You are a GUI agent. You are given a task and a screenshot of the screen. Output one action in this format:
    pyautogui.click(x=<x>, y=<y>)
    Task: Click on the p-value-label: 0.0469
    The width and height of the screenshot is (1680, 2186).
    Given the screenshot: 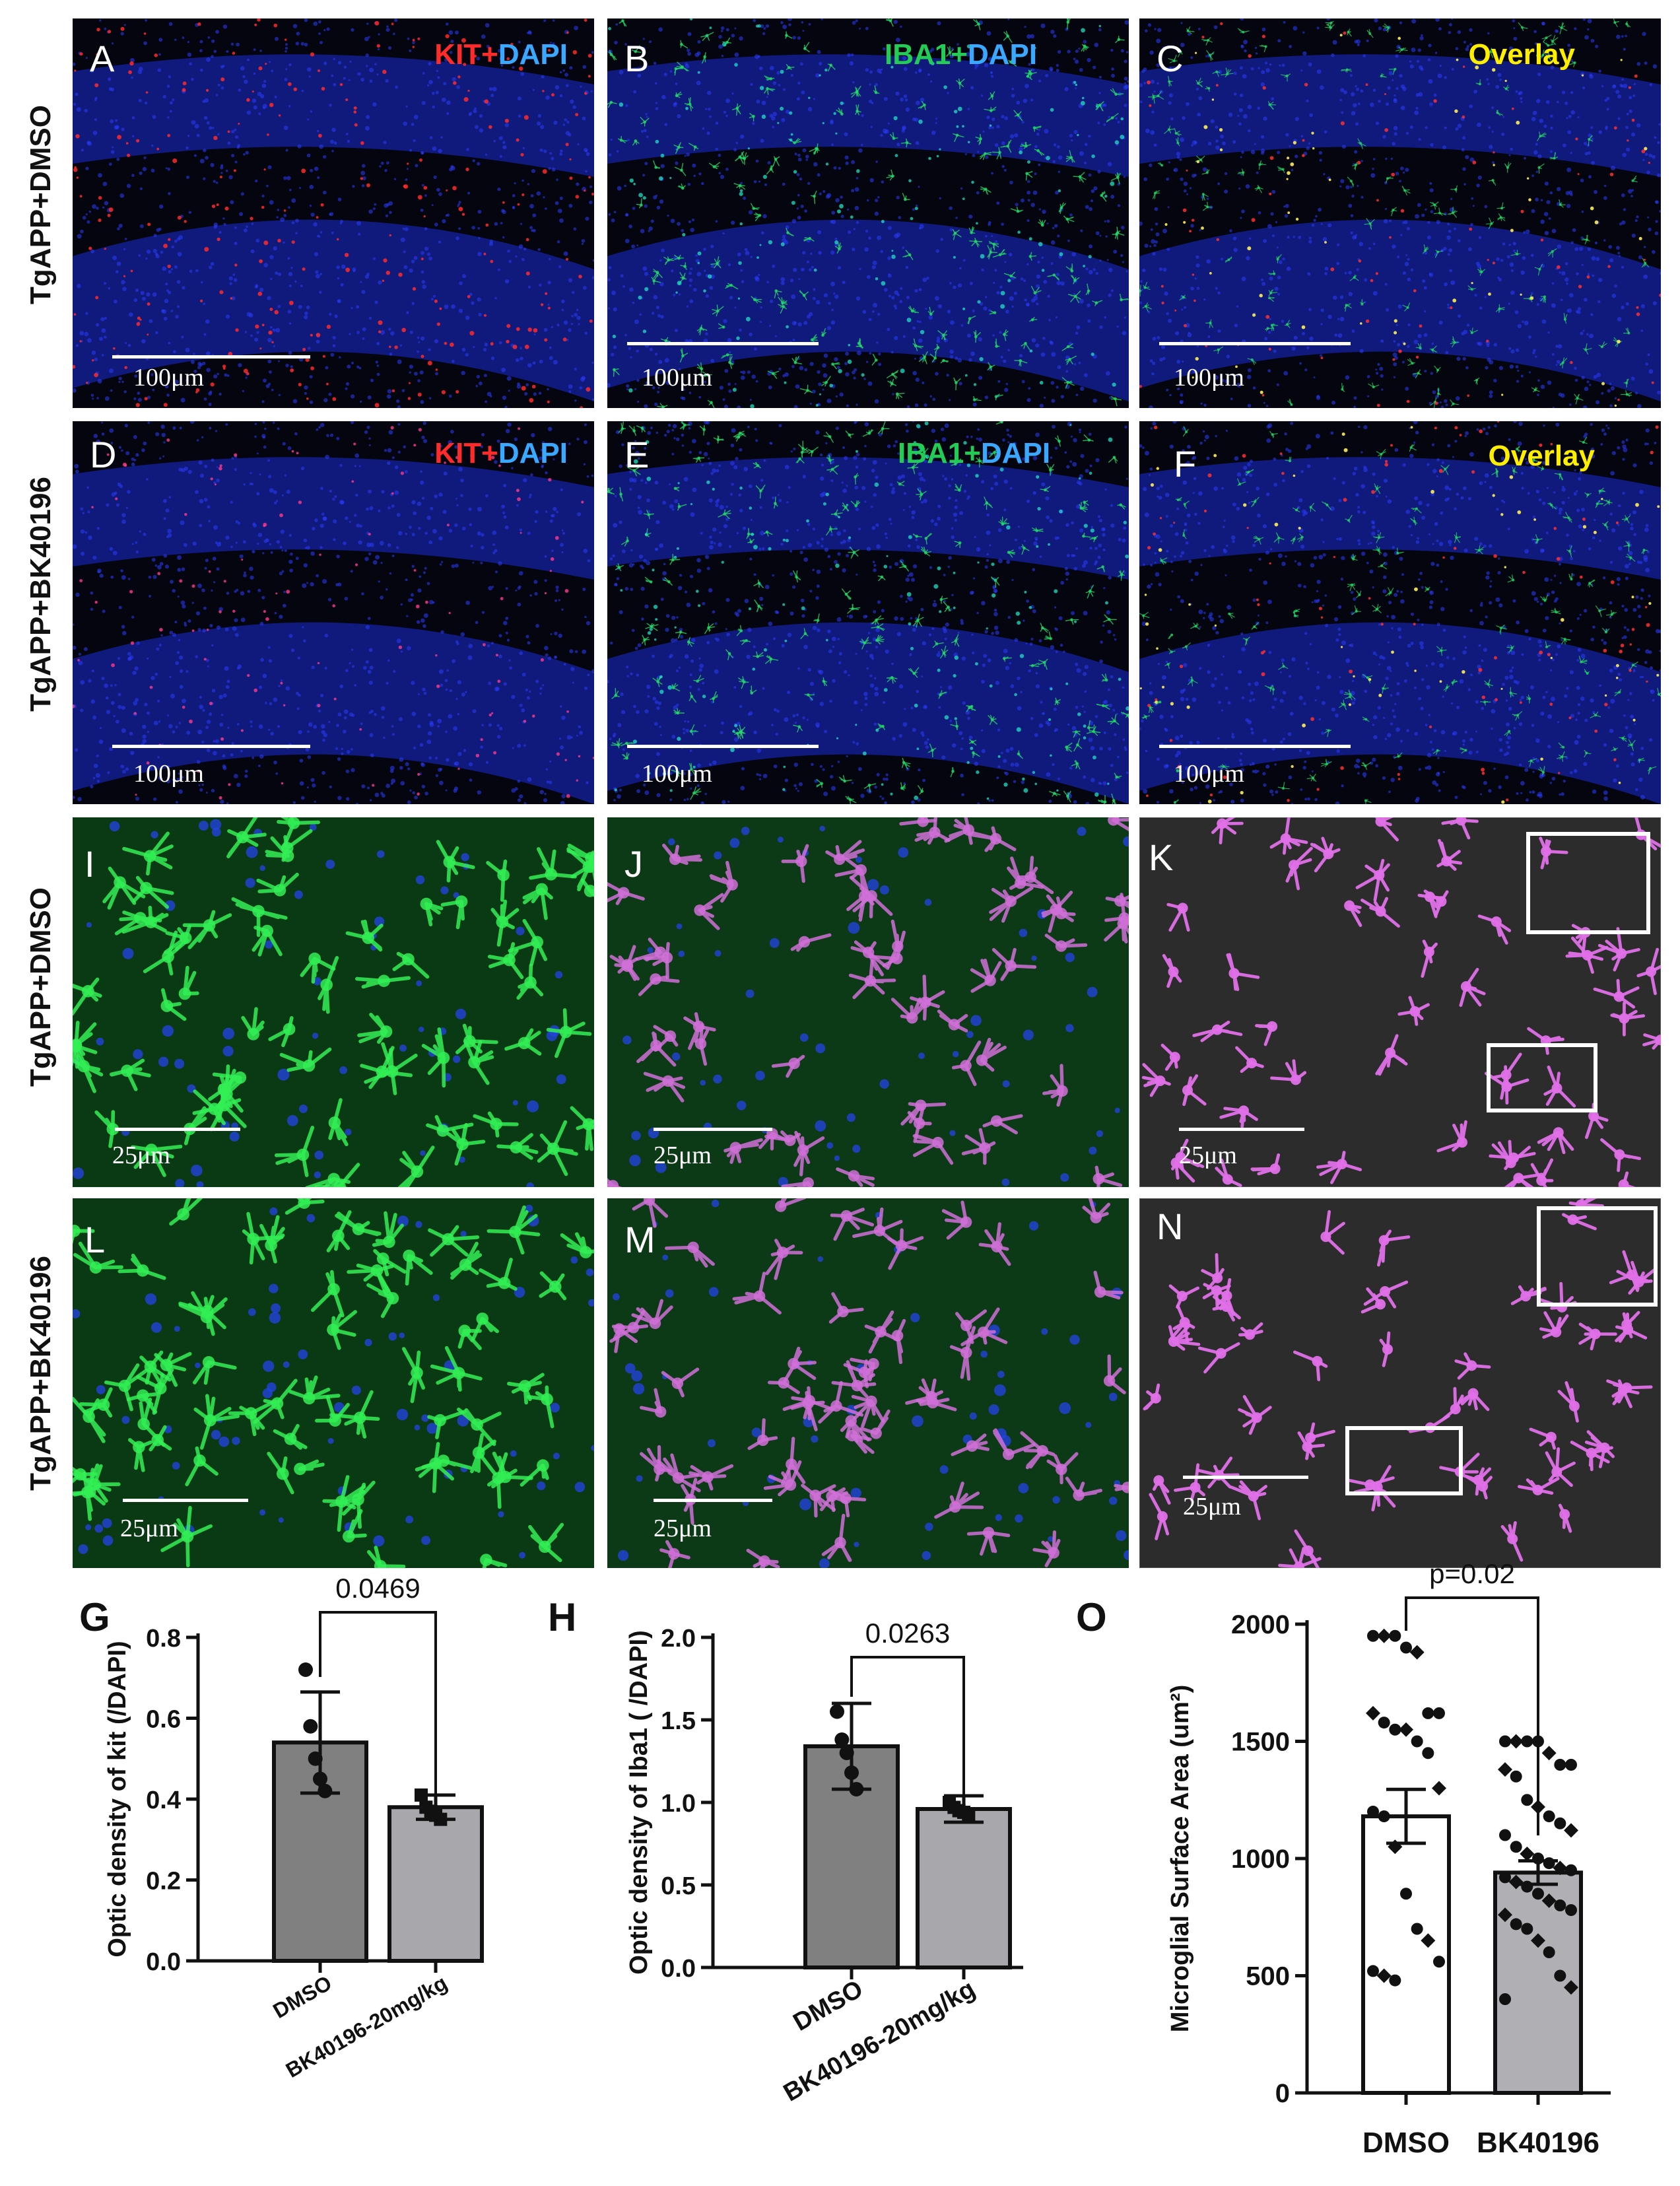 What is the action you would take?
    pyautogui.click(x=377, y=1588)
    